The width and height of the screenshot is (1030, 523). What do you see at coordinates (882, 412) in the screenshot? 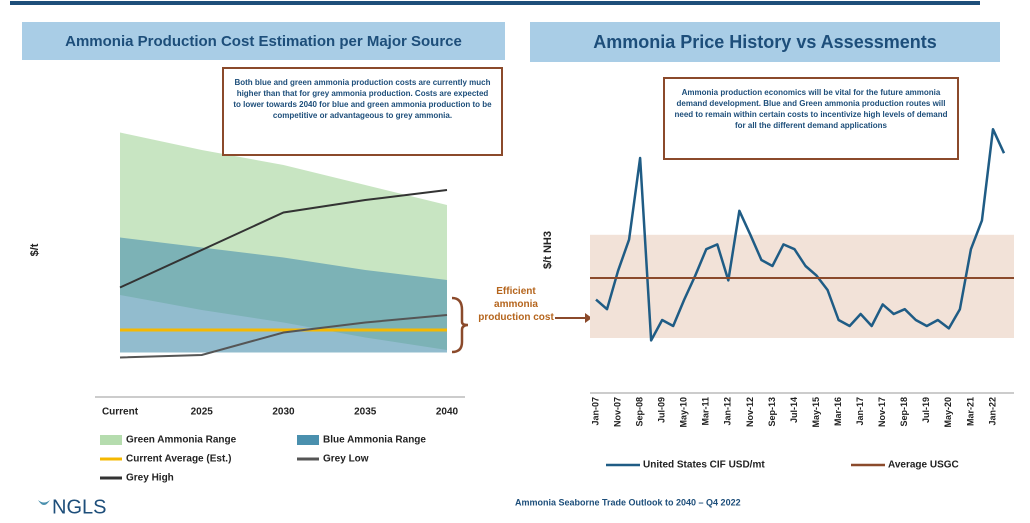
I see `x-tick-label: Nov-17` at bounding box center [882, 412].